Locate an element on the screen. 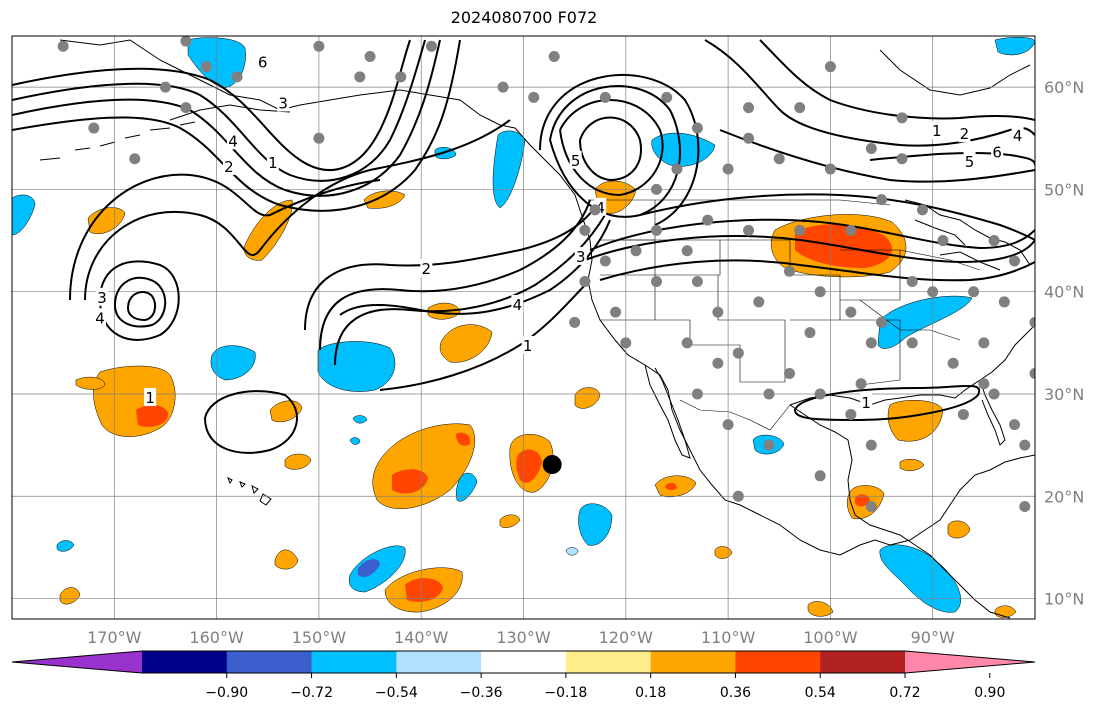 This screenshot has width=1105, height=712. latitude-label: 60°N is located at coordinates (1064, 87).